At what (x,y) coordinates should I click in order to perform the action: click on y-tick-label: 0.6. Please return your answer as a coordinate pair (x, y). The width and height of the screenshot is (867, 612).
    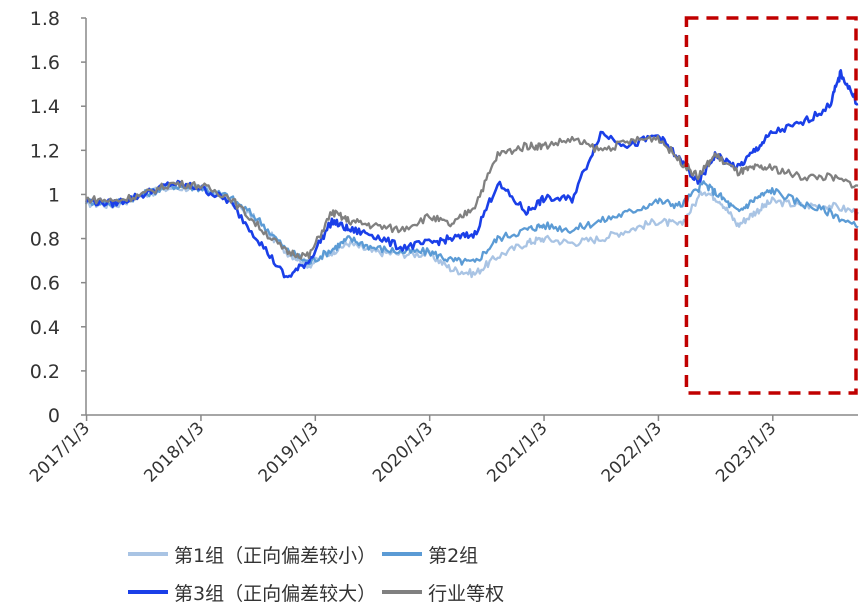
    Looking at the image, I should click on (45, 284).